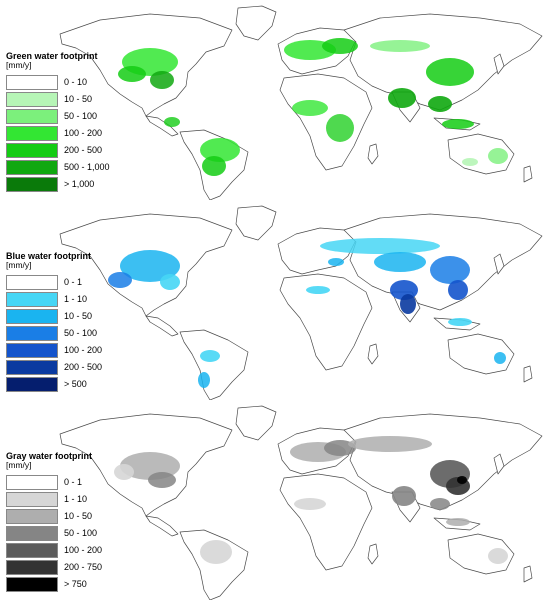  Describe the element at coordinates (19, 65) in the screenshot. I see `green-legend-unit: [mm/y]` at that location.